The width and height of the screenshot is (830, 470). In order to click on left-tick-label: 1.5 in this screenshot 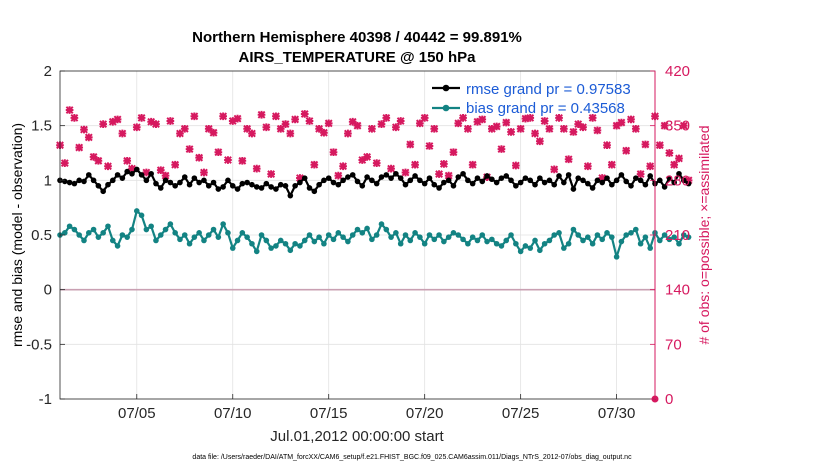, I will do `click(41, 126)`.